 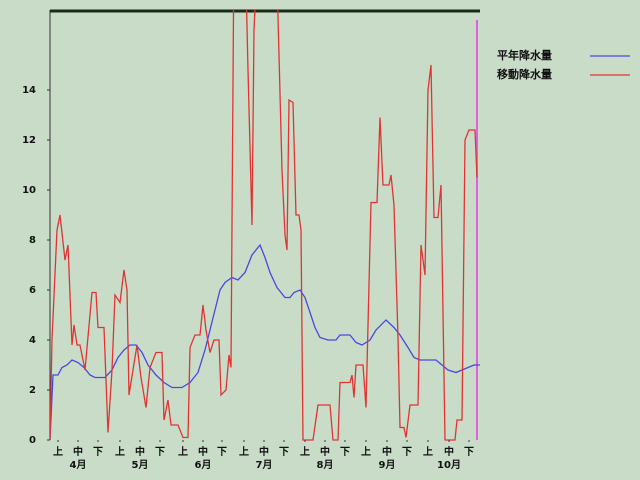 What do you see at coordinates (32, 390) in the screenshot?
I see `y-tick-label: 2` at bounding box center [32, 390].